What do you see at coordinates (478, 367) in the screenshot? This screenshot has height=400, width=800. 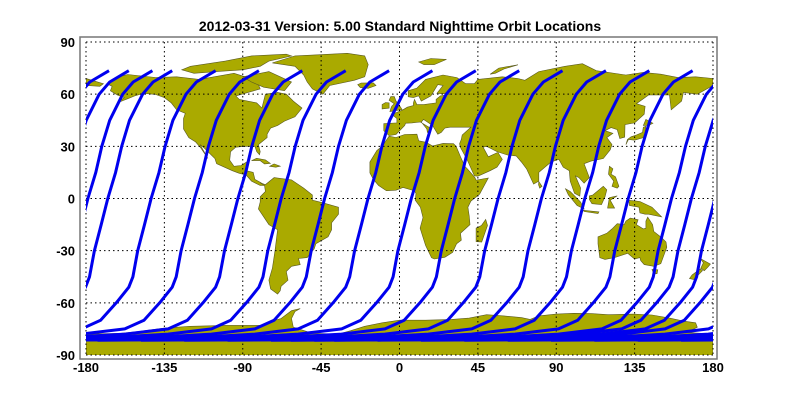 I see `x-tick-label: 45` at bounding box center [478, 367].